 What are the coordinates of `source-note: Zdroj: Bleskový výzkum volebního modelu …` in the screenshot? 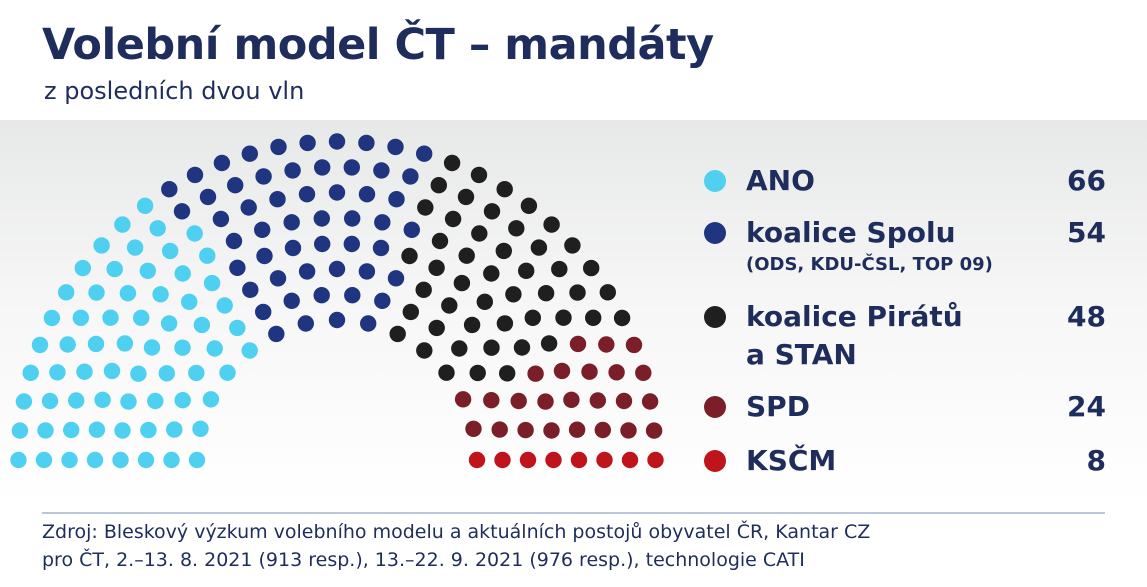 It's located at (577, 546).